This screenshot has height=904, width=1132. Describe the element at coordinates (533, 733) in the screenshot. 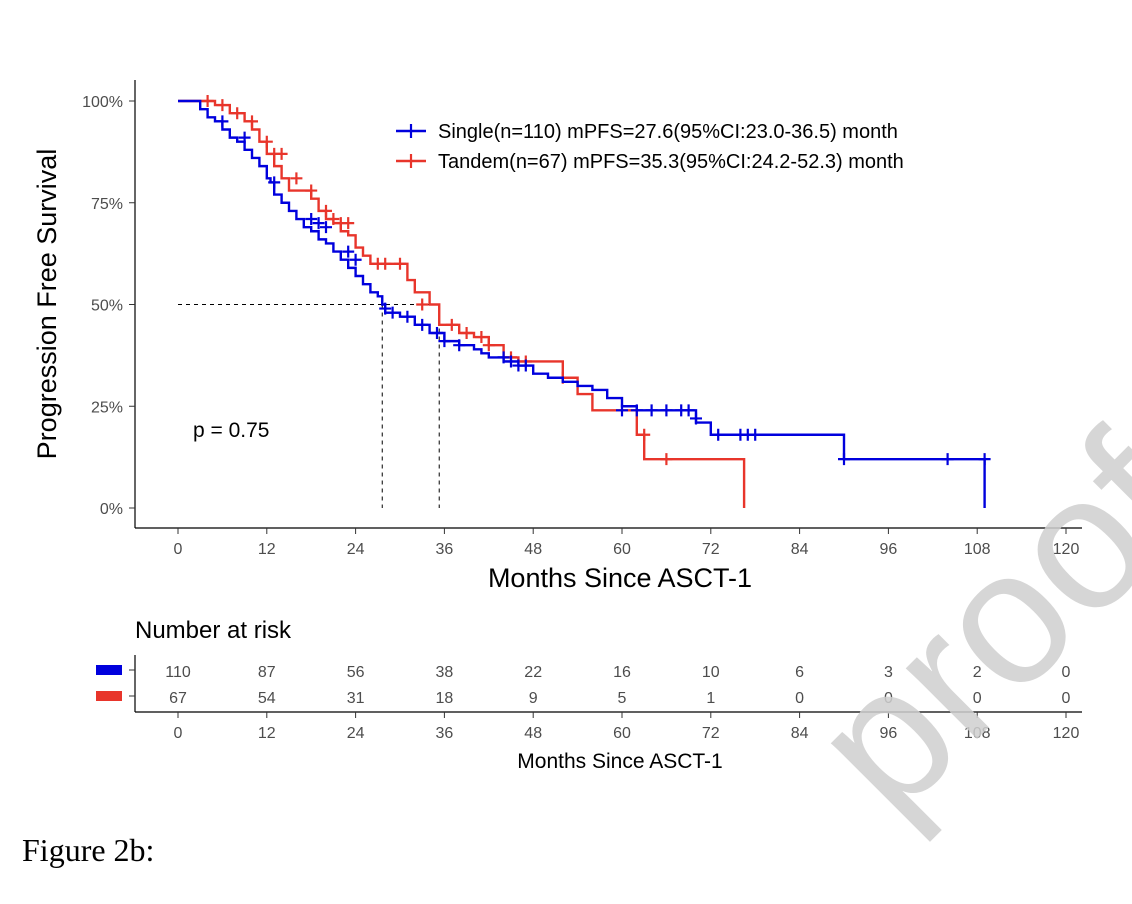

I see `risk-x-tick-label: 48` at that location.